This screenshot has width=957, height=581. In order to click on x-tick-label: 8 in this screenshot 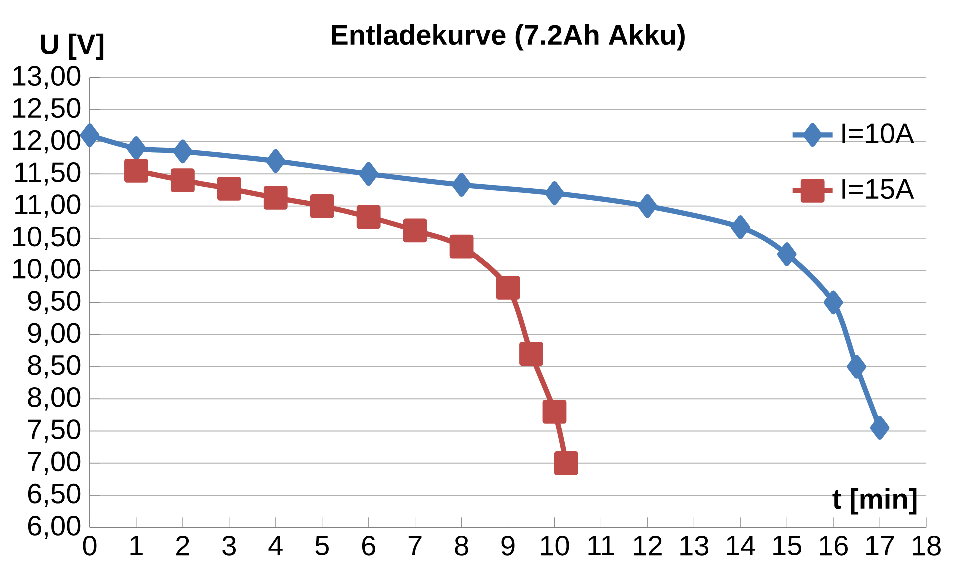, I will do `click(461, 546)`.